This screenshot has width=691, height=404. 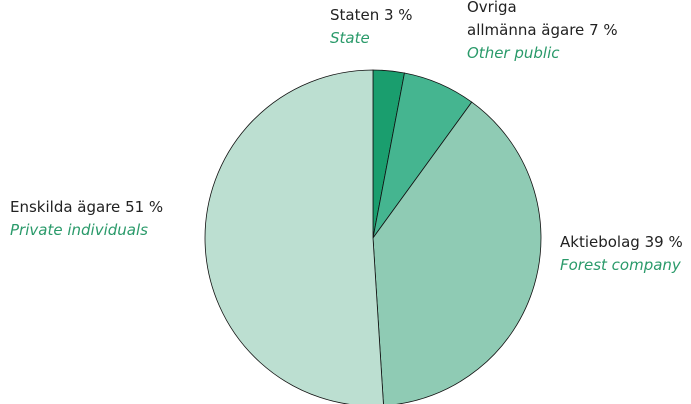 I want to click on slice-label: Staten 3 %, so click(x=371, y=15).